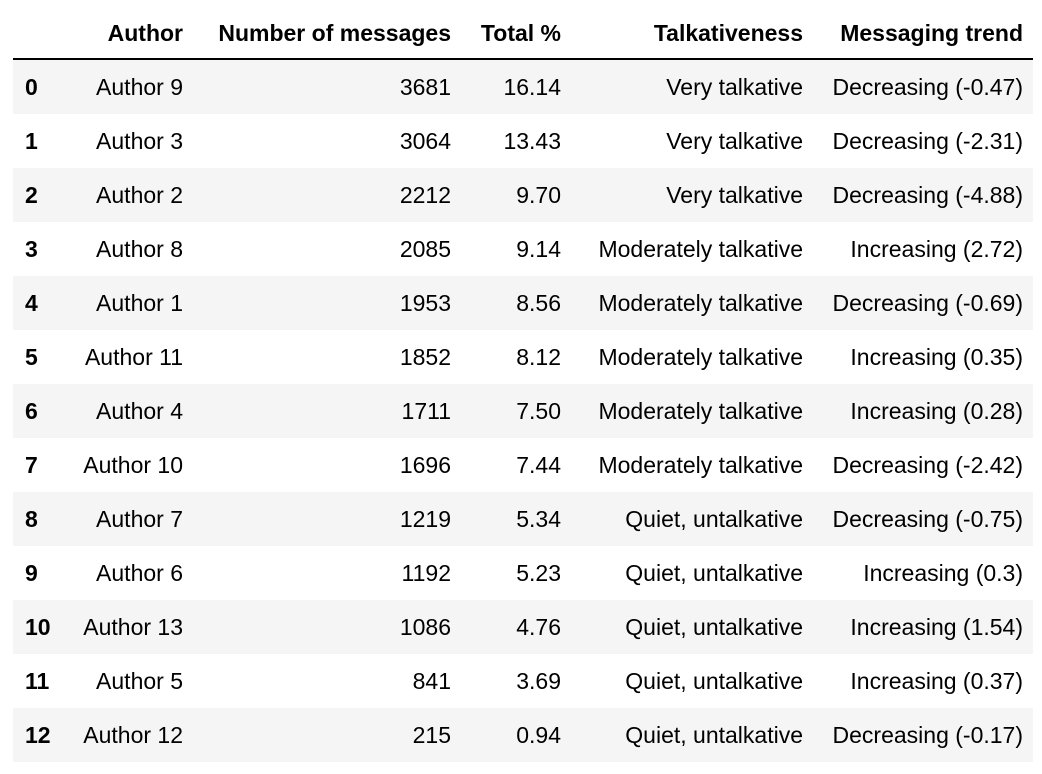 The height and width of the screenshot is (774, 1042). I want to click on author-cell: Author 9, so click(139, 86).